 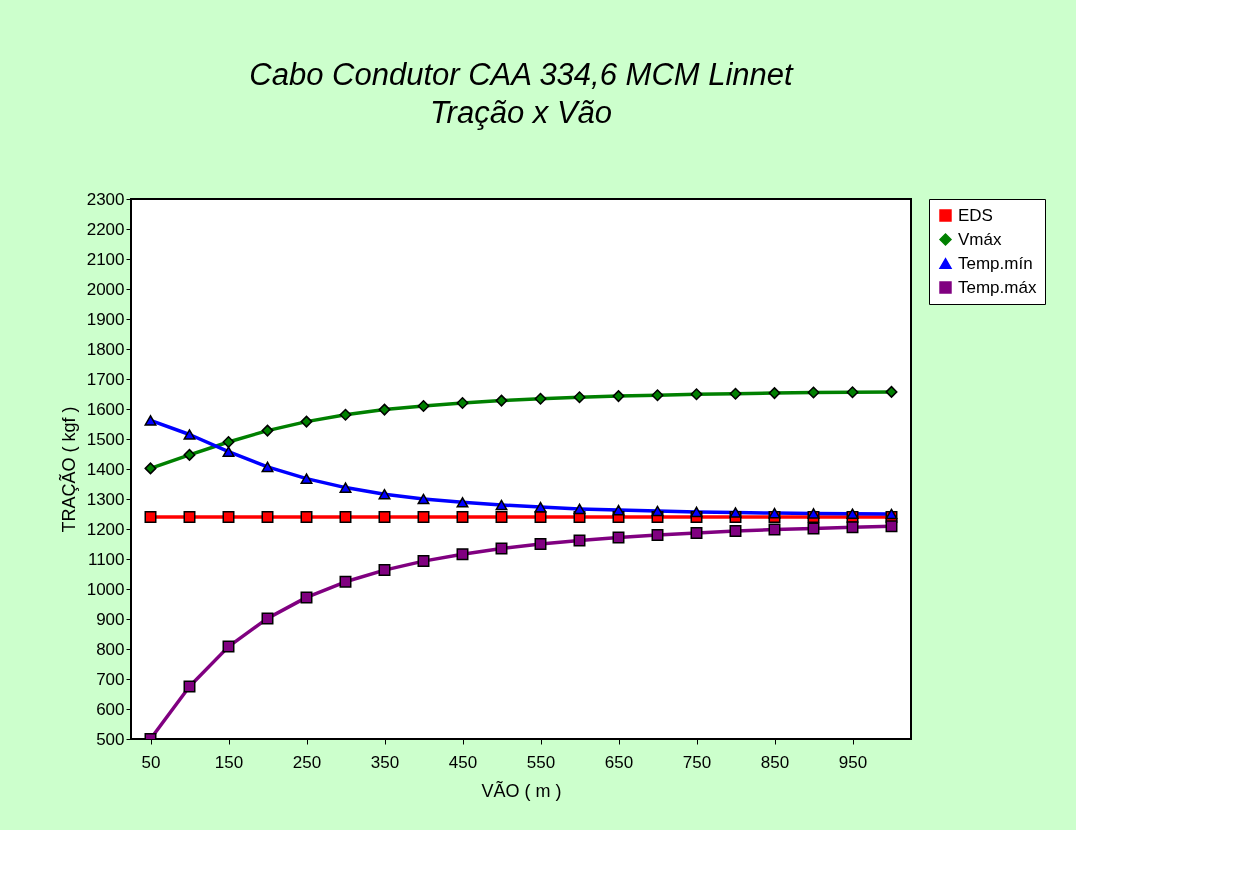 I want to click on y-tick-label: 2300, so click(x=105, y=199).